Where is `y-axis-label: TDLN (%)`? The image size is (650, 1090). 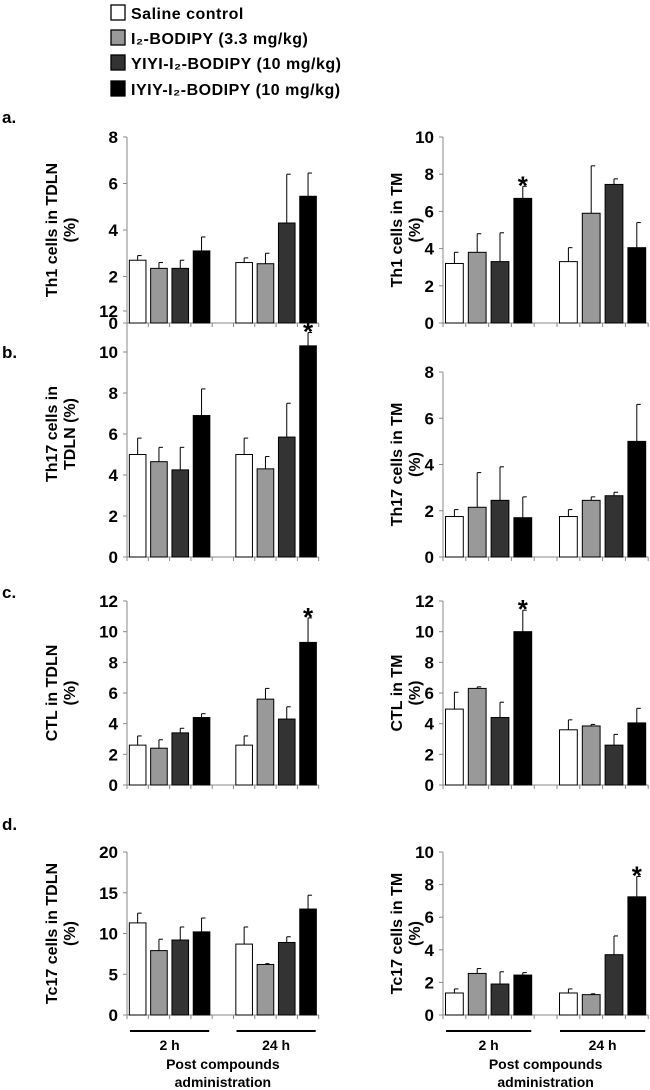
y-axis-label: TDLN (%) is located at coordinates (70, 434).